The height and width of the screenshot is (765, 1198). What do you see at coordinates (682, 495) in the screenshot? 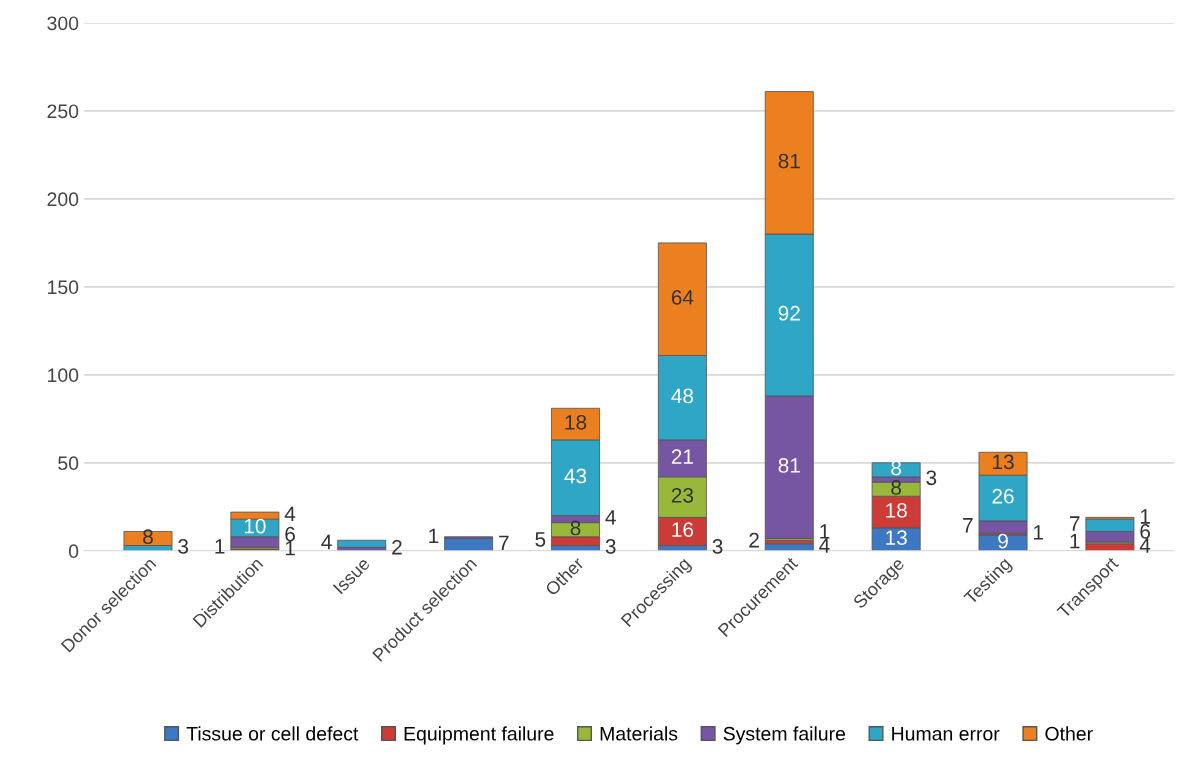
I see `data-label: 23` at bounding box center [682, 495].